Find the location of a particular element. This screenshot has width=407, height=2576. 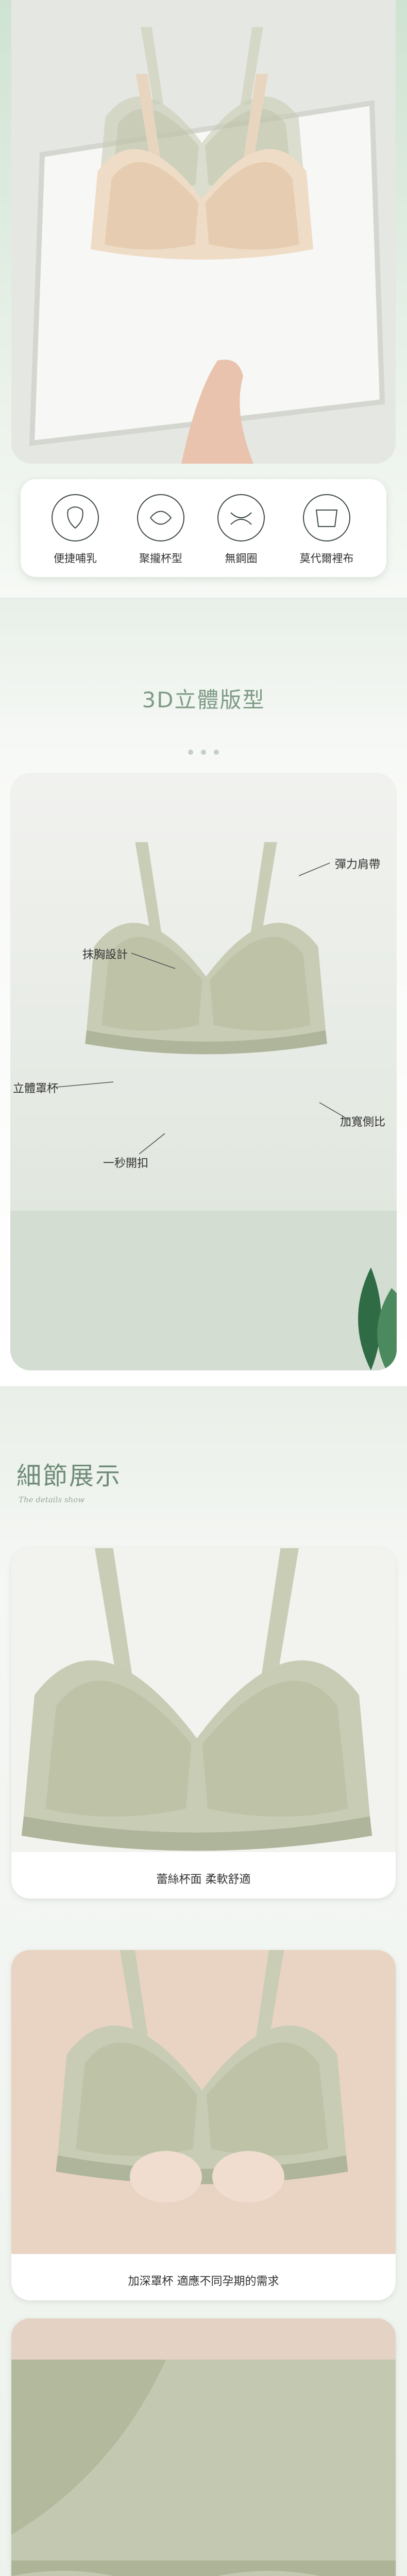

section-title: 細節展示 is located at coordinates (69, 1476).